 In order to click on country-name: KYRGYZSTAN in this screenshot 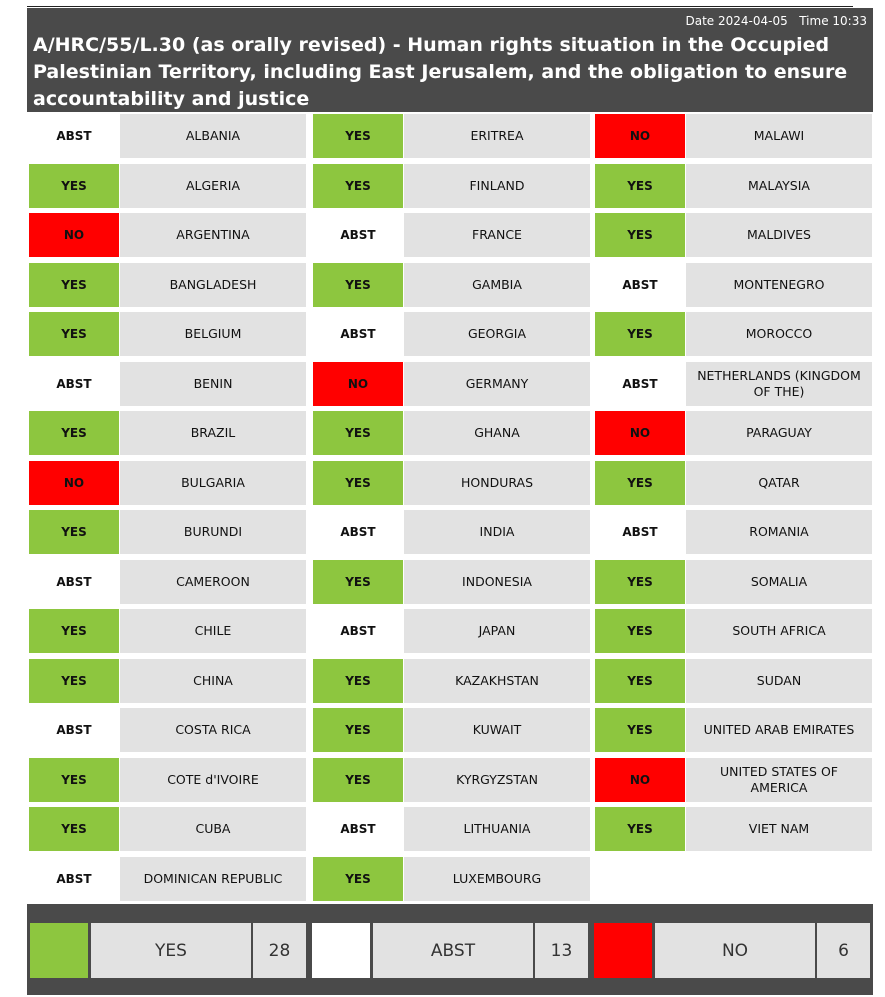, I will do `click(497, 779)`.